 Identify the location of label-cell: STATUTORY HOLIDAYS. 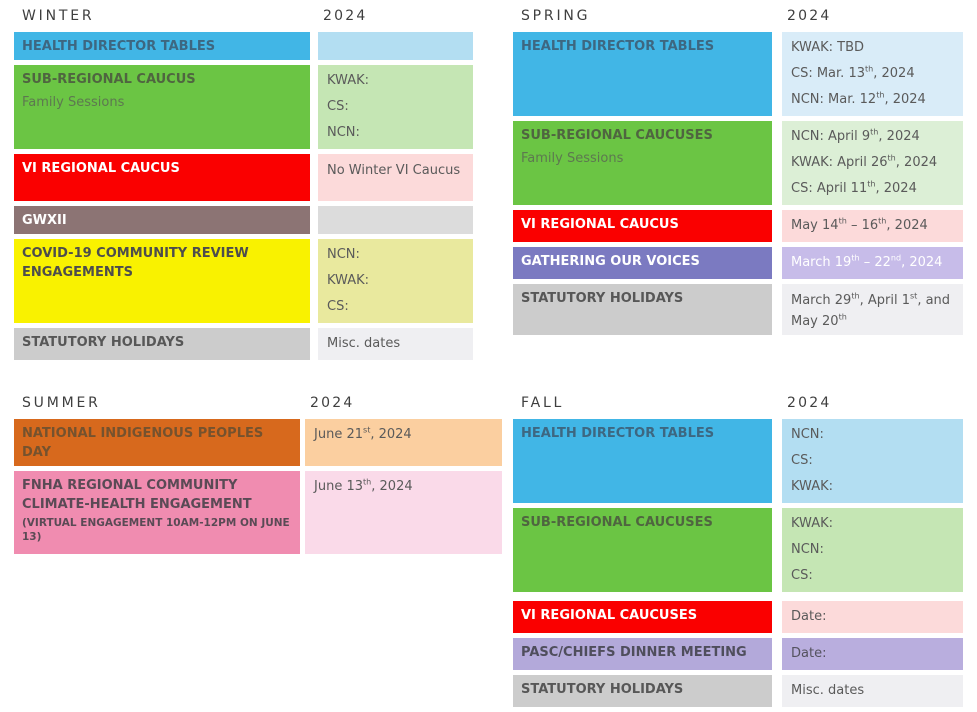
(642, 309).